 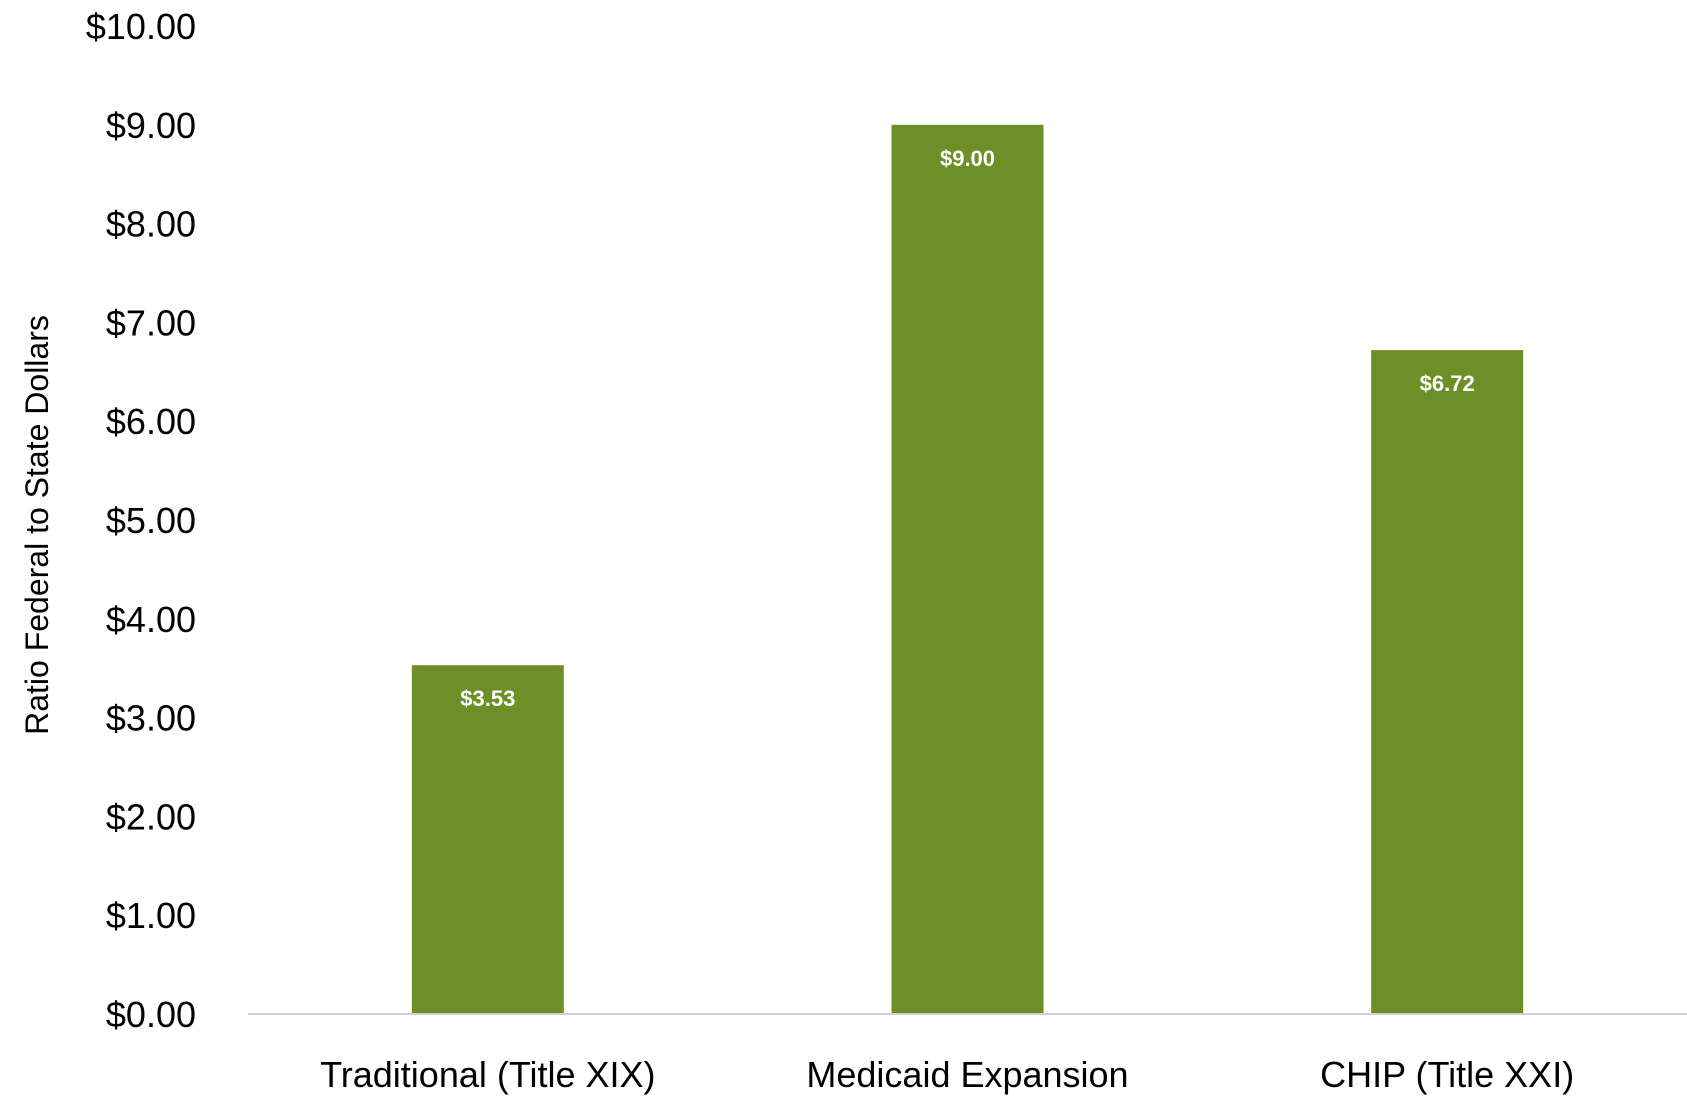 What do you see at coordinates (967, 1074) in the screenshot?
I see `x-category-label: Medicaid Expansion` at bounding box center [967, 1074].